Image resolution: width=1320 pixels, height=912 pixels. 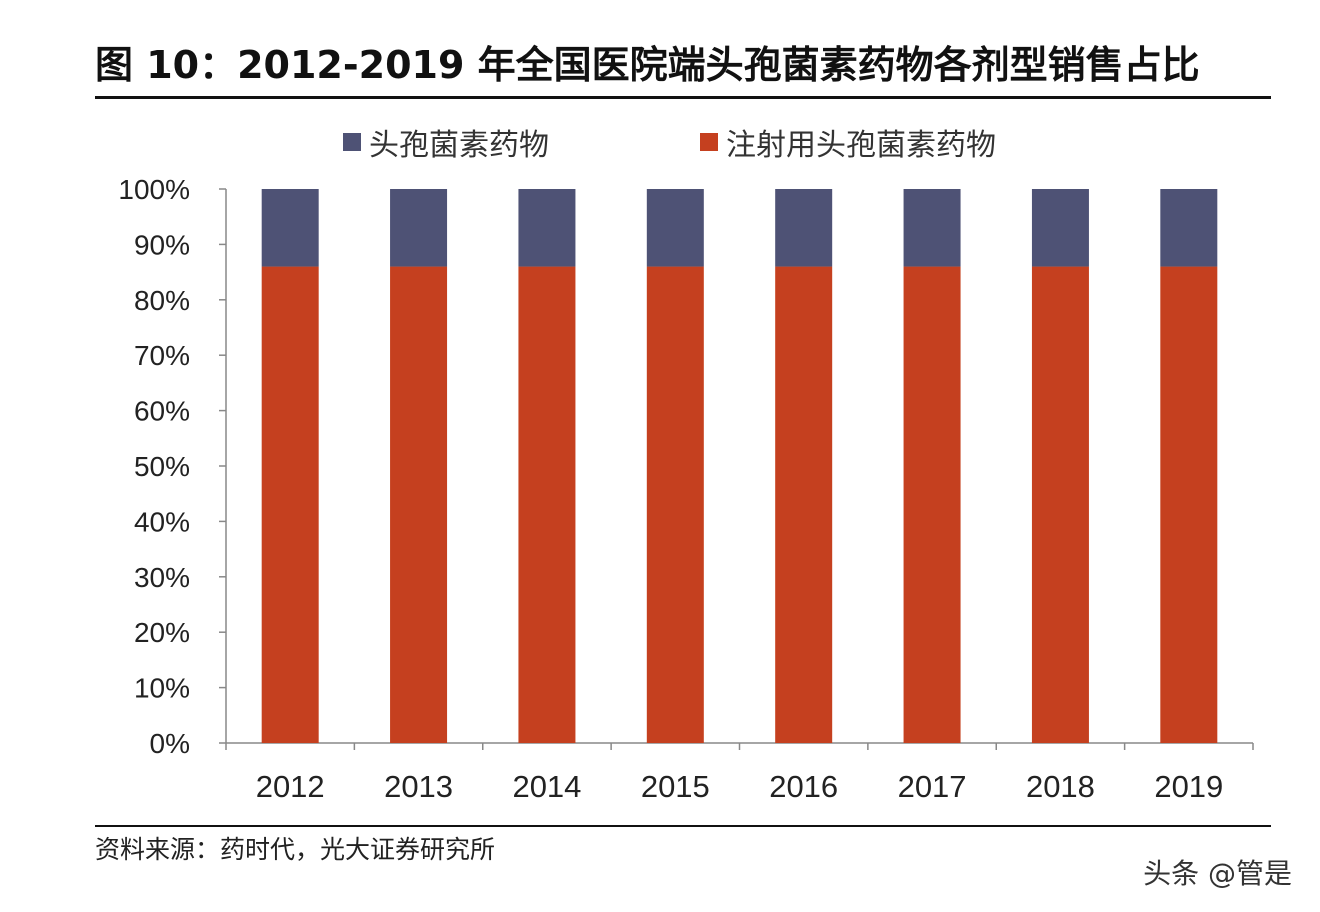 What do you see at coordinates (162, 632) in the screenshot?
I see `y-tick-label: 20%` at bounding box center [162, 632].